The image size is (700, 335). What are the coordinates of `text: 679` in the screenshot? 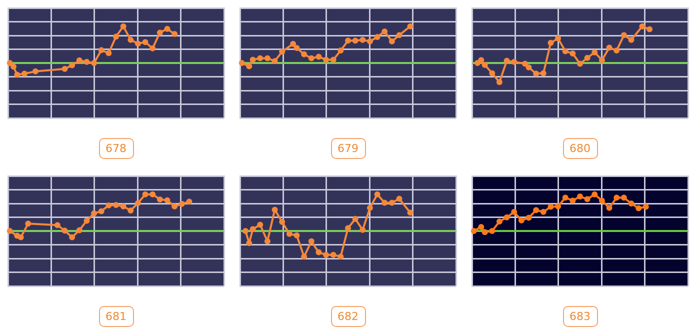 It's located at (348, 148).